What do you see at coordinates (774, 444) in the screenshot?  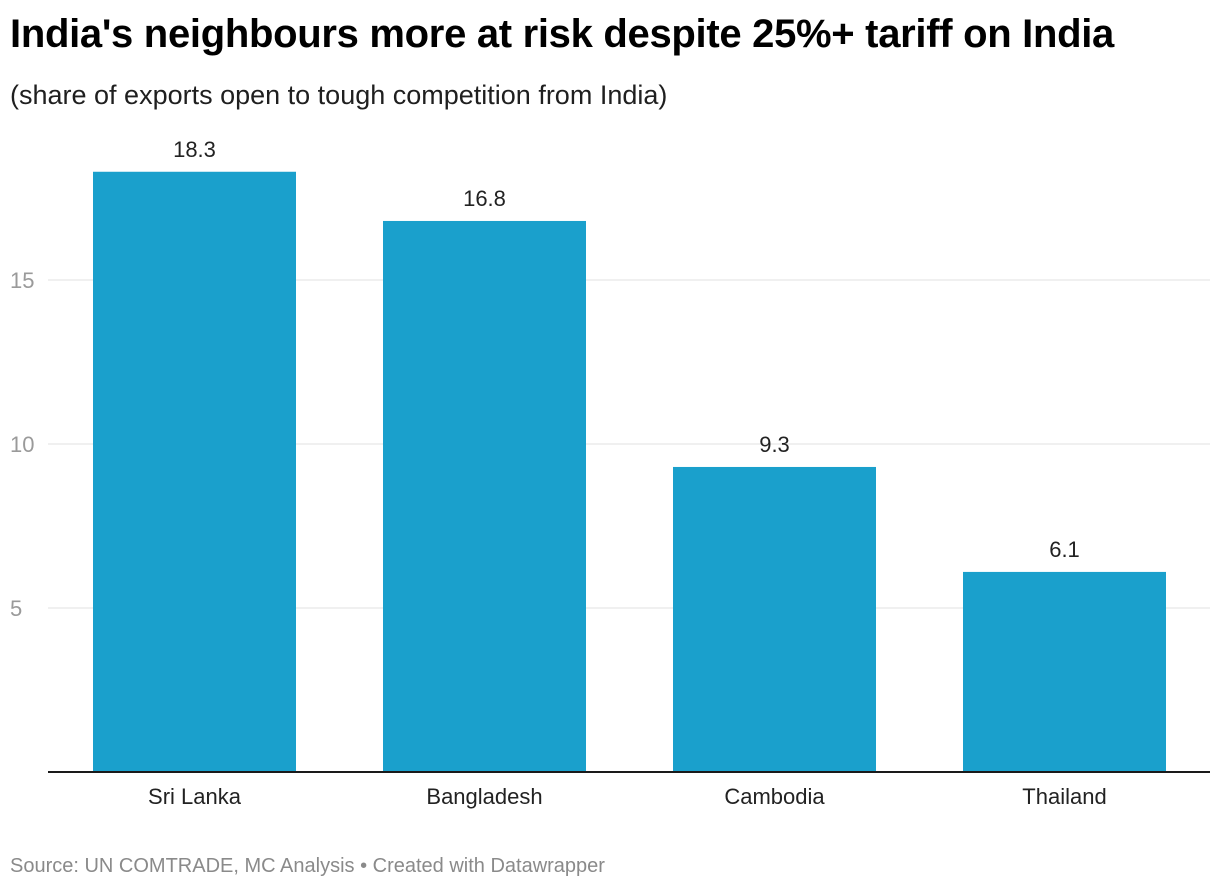 I see `bar-value-label: 9.3` at bounding box center [774, 444].